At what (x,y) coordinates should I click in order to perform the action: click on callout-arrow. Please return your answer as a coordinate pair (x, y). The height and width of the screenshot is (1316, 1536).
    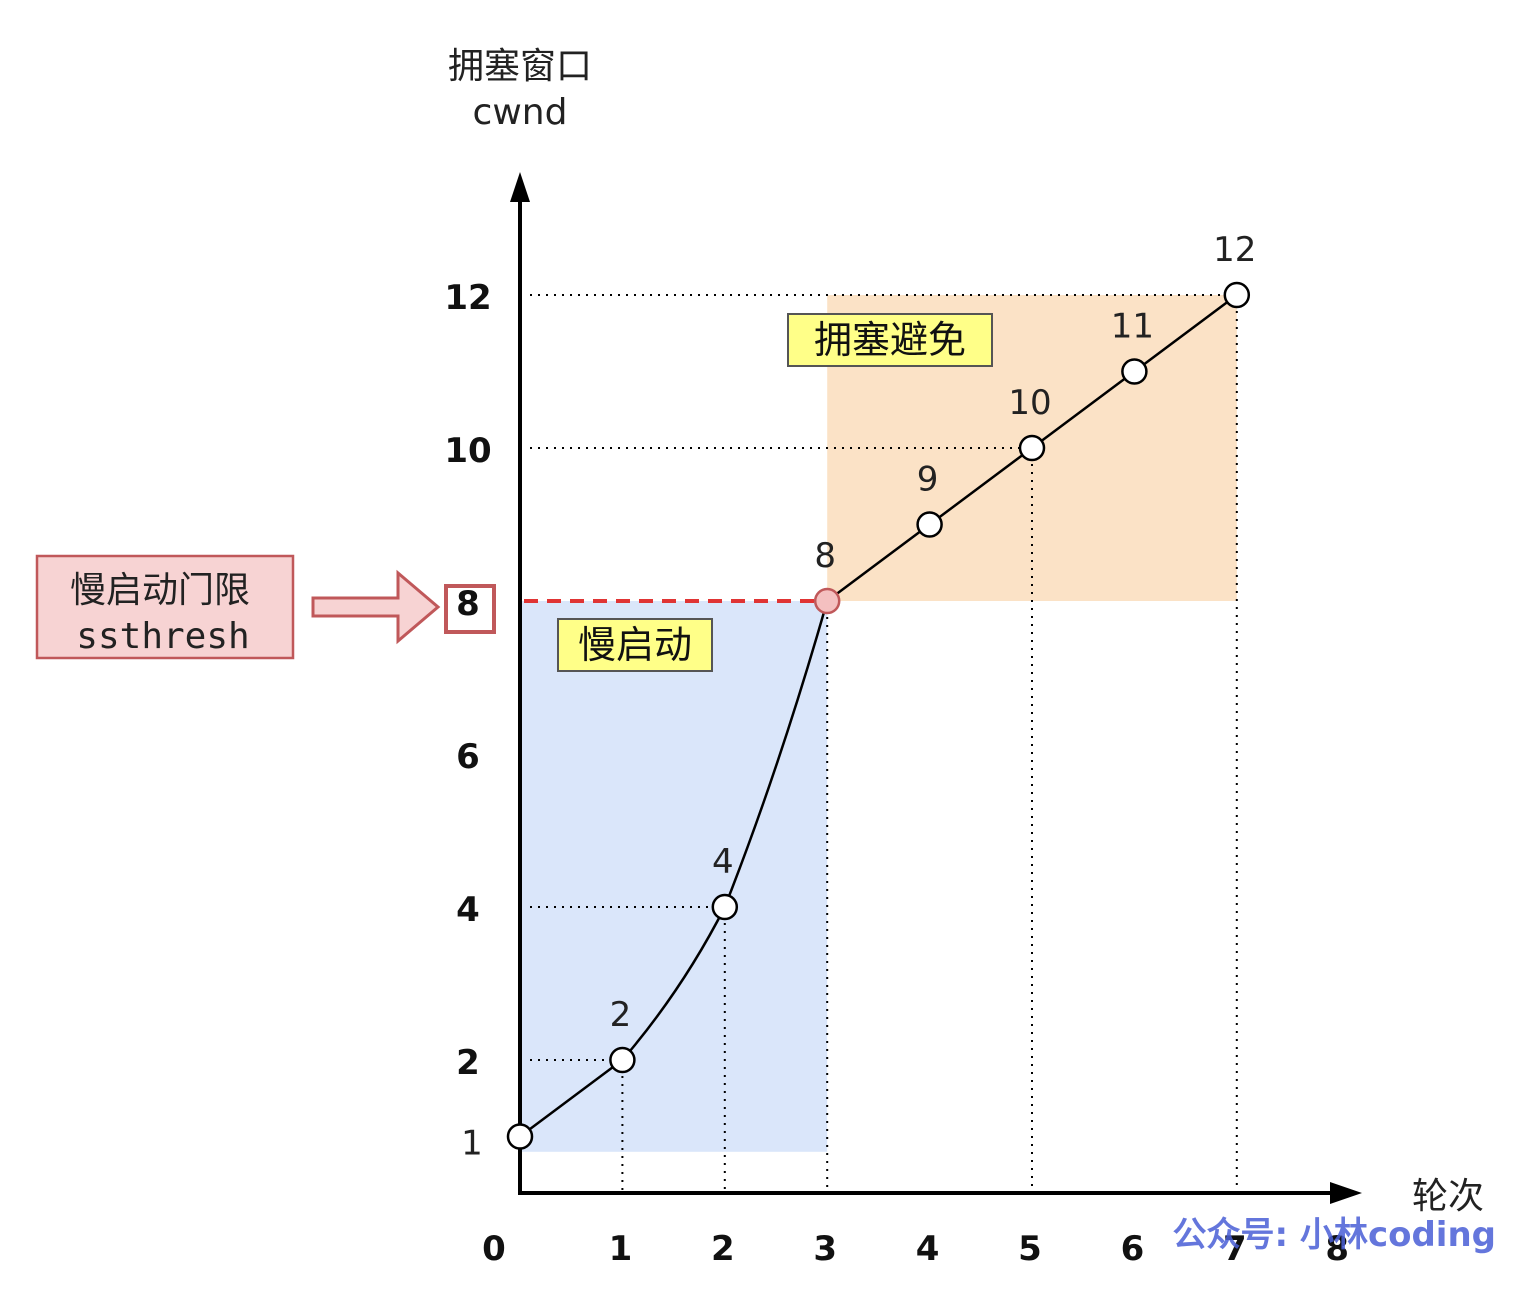
    Looking at the image, I should click on (376, 607).